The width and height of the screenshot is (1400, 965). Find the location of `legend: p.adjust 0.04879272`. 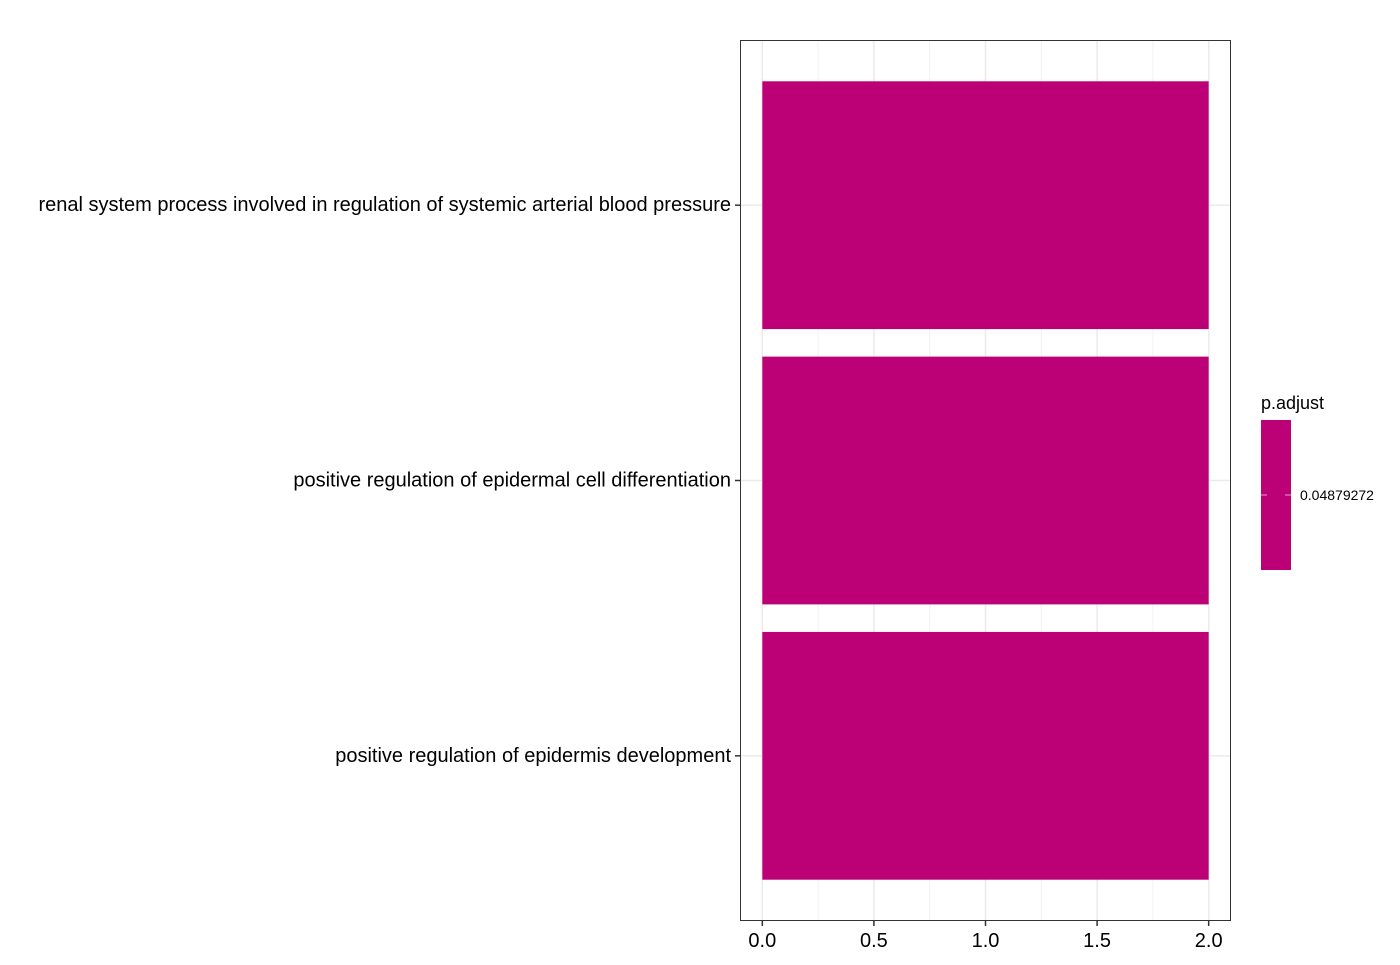

legend: p.adjust 0.04879272 is located at coordinates (1317, 481).